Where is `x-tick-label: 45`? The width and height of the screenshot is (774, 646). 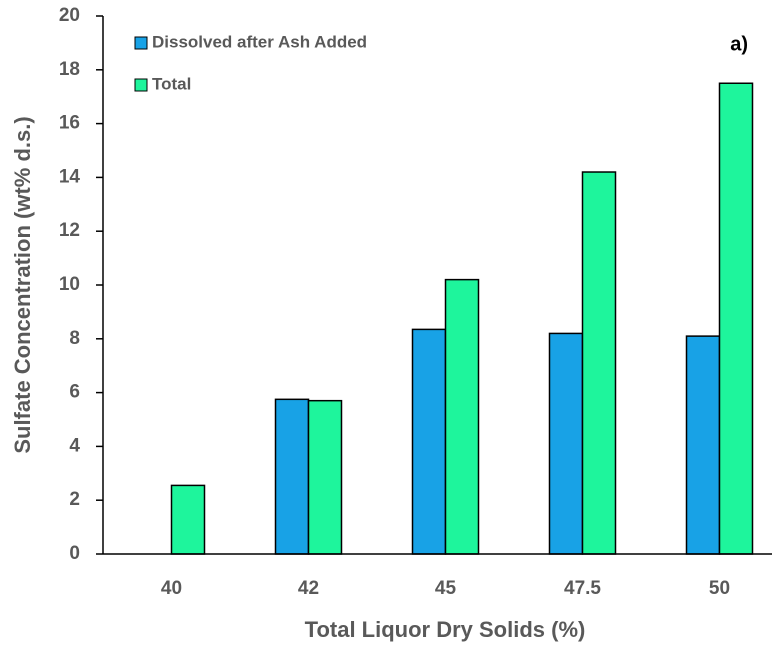 x-tick-label: 45 is located at coordinates (446, 588).